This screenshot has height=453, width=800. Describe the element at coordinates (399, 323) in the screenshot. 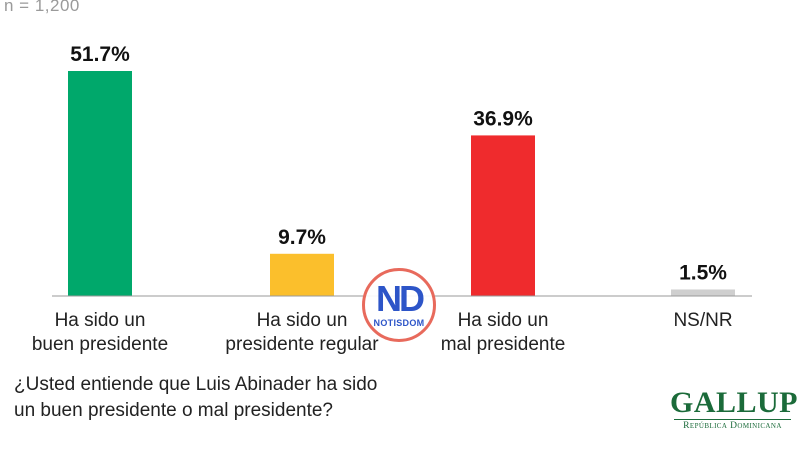

I see `watermark-text: NOTISDOM` at that location.